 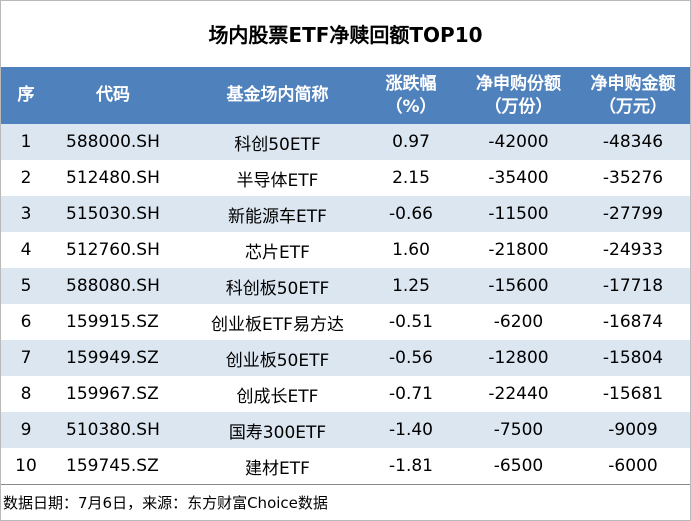 I want to click on cell-amount: -27799, so click(x=633, y=214).